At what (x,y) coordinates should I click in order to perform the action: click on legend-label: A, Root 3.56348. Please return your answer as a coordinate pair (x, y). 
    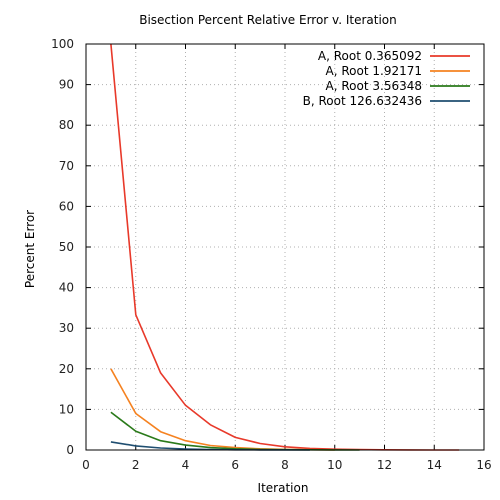
    Looking at the image, I should click on (374, 86).